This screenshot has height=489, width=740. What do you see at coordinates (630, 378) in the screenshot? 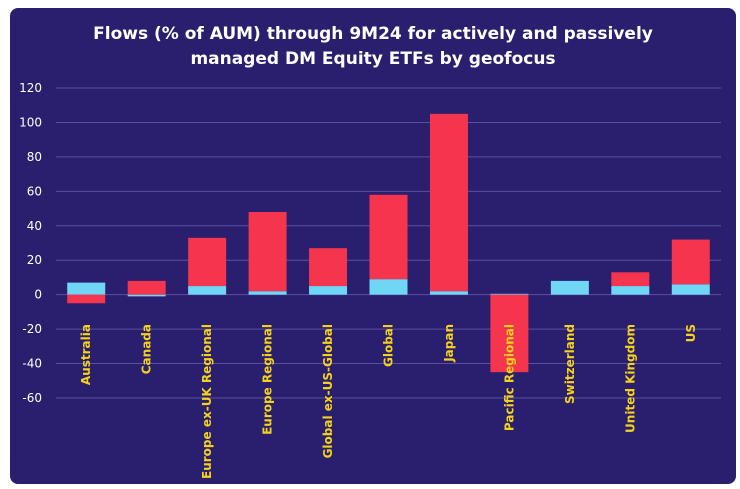
I see `category-label: United Kingdom` at bounding box center [630, 378].